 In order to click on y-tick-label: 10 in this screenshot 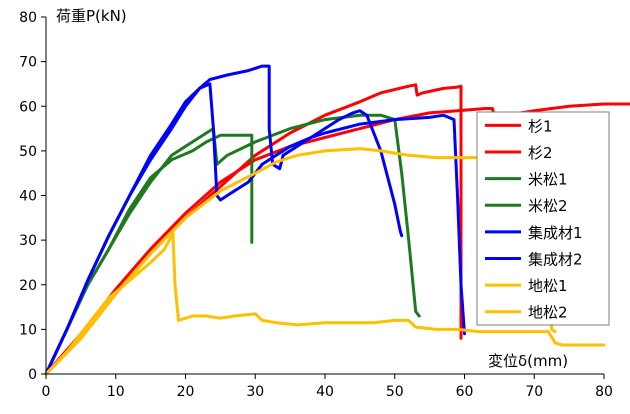, I will do `click(28, 330)`.